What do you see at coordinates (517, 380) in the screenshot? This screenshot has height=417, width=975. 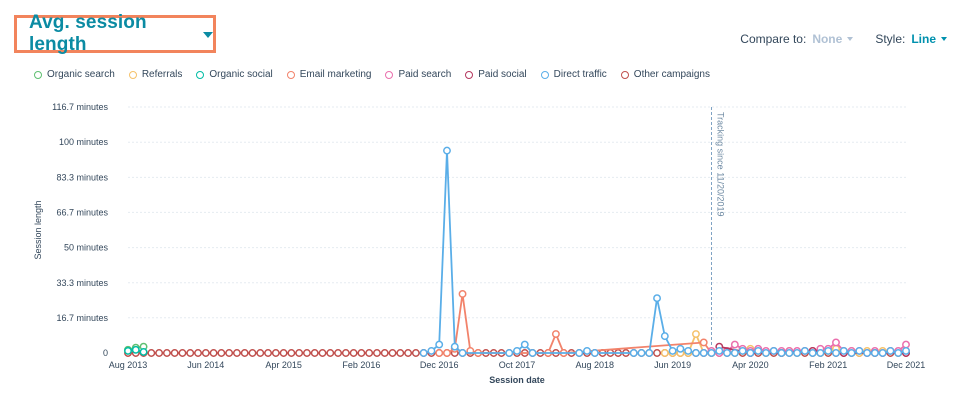 I see `x-axis-title: Session date` at bounding box center [517, 380].